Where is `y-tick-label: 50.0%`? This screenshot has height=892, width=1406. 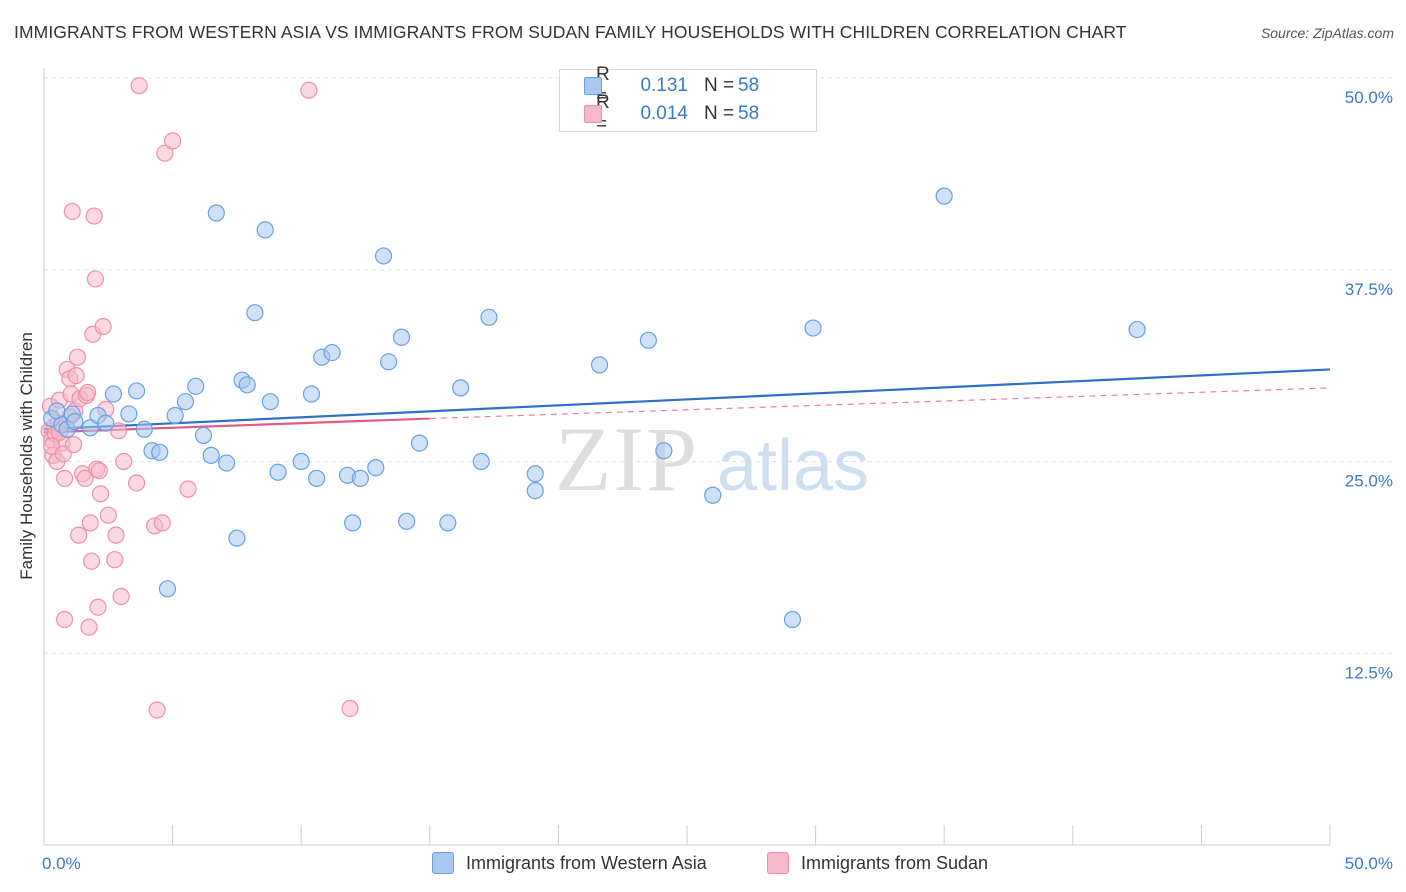
y-tick-label: 50.0% is located at coordinates (1369, 97).